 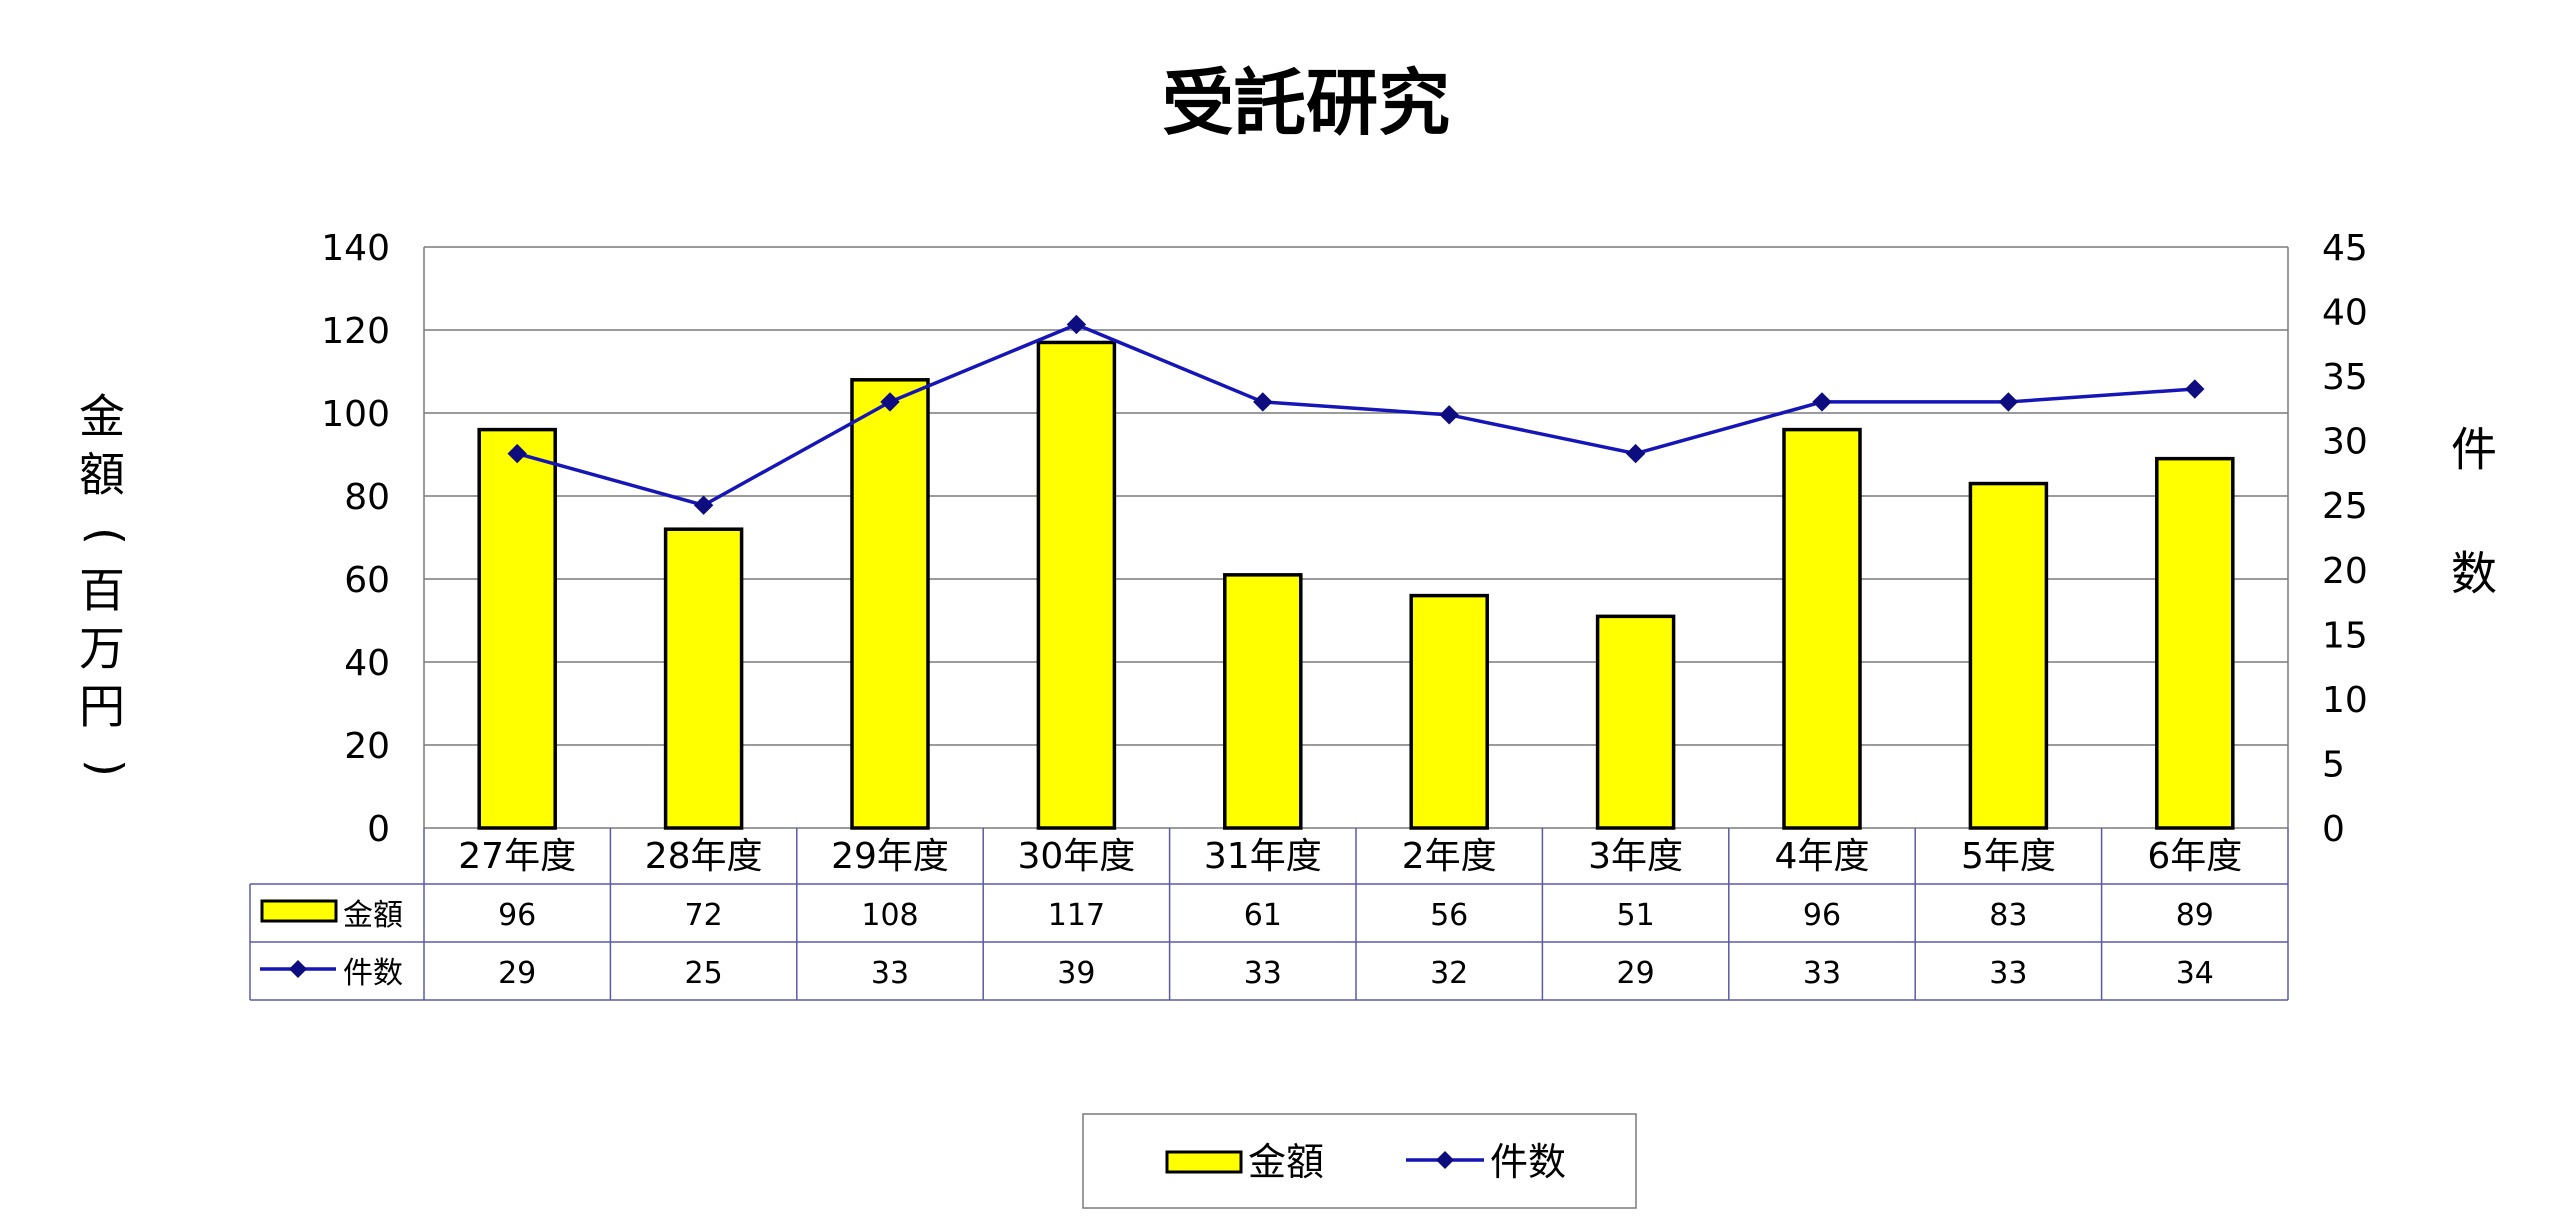 I want to click on line-series, so click(x=1356, y=414).